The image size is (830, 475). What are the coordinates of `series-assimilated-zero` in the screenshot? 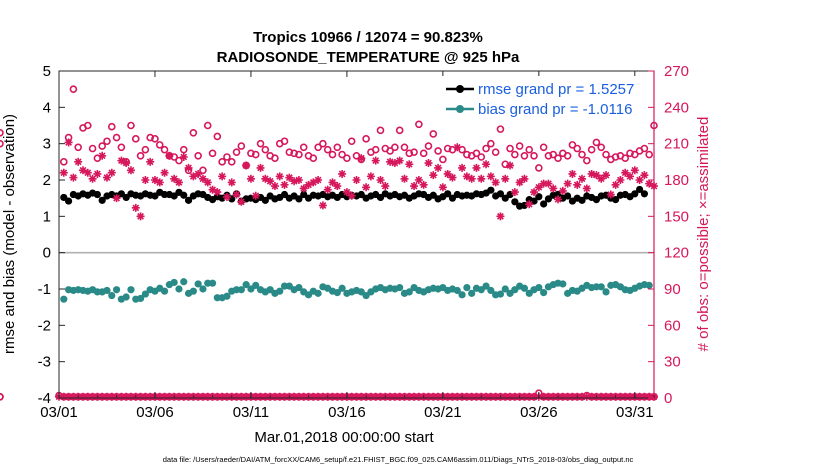 It's located at (356, 397).